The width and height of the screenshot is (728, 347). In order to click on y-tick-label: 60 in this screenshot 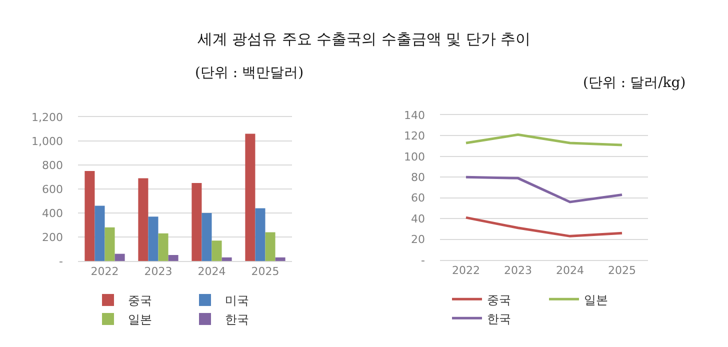, I will do `click(418, 198)`.